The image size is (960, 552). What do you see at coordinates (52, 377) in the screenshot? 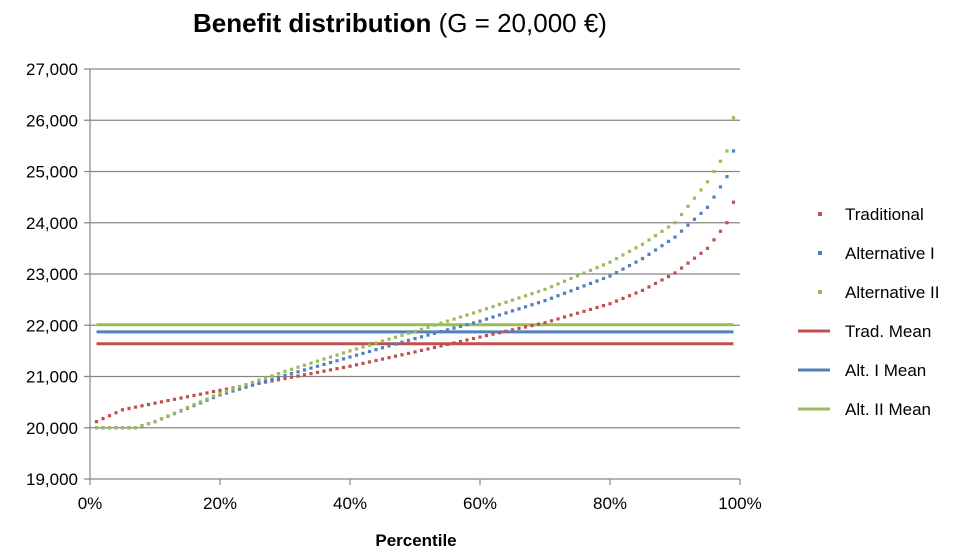
I see `y-tick-label: 21,000` at bounding box center [52, 377].